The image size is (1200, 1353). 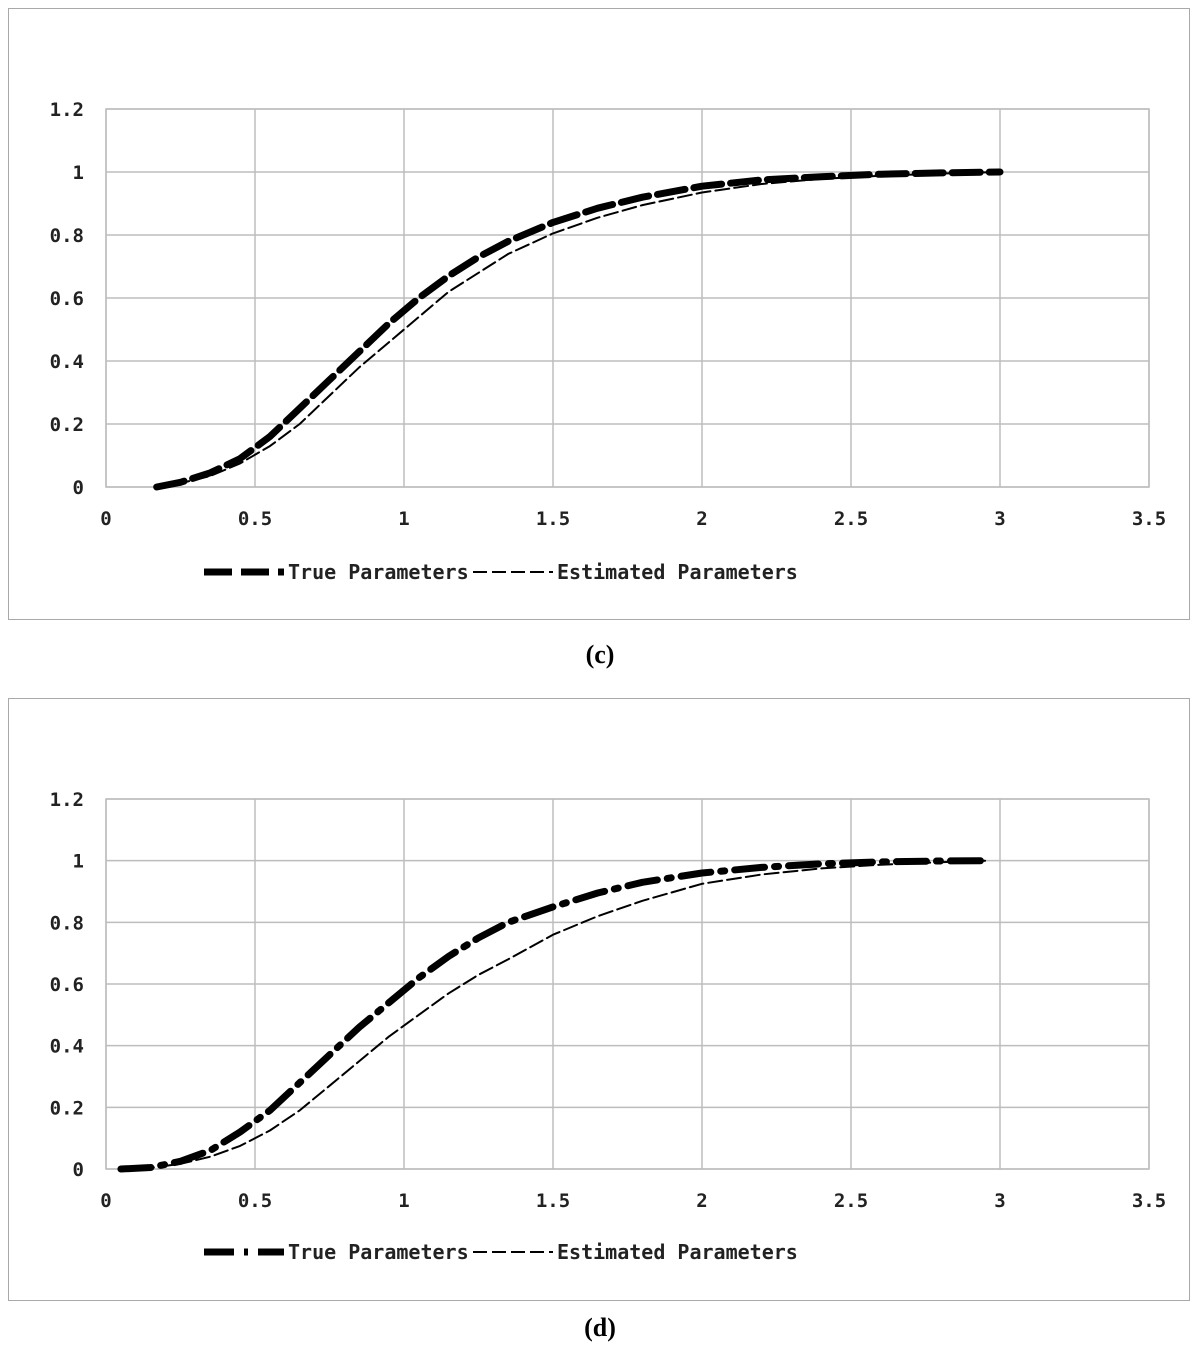 I want to click on caption-c: (c), so click(x=600, y=654).